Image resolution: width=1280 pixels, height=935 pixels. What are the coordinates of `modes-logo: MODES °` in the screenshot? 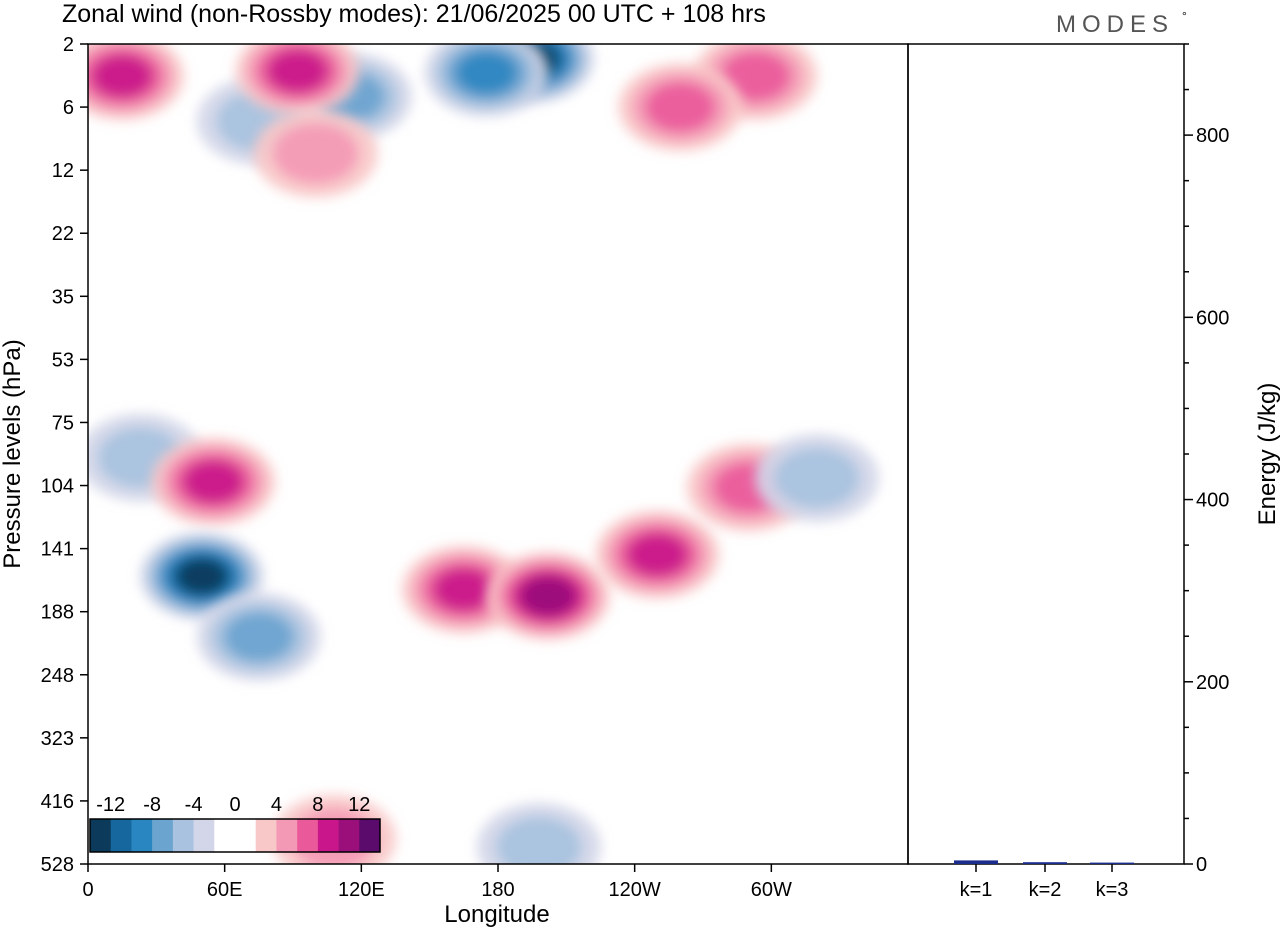 It's located at (1121, 23).